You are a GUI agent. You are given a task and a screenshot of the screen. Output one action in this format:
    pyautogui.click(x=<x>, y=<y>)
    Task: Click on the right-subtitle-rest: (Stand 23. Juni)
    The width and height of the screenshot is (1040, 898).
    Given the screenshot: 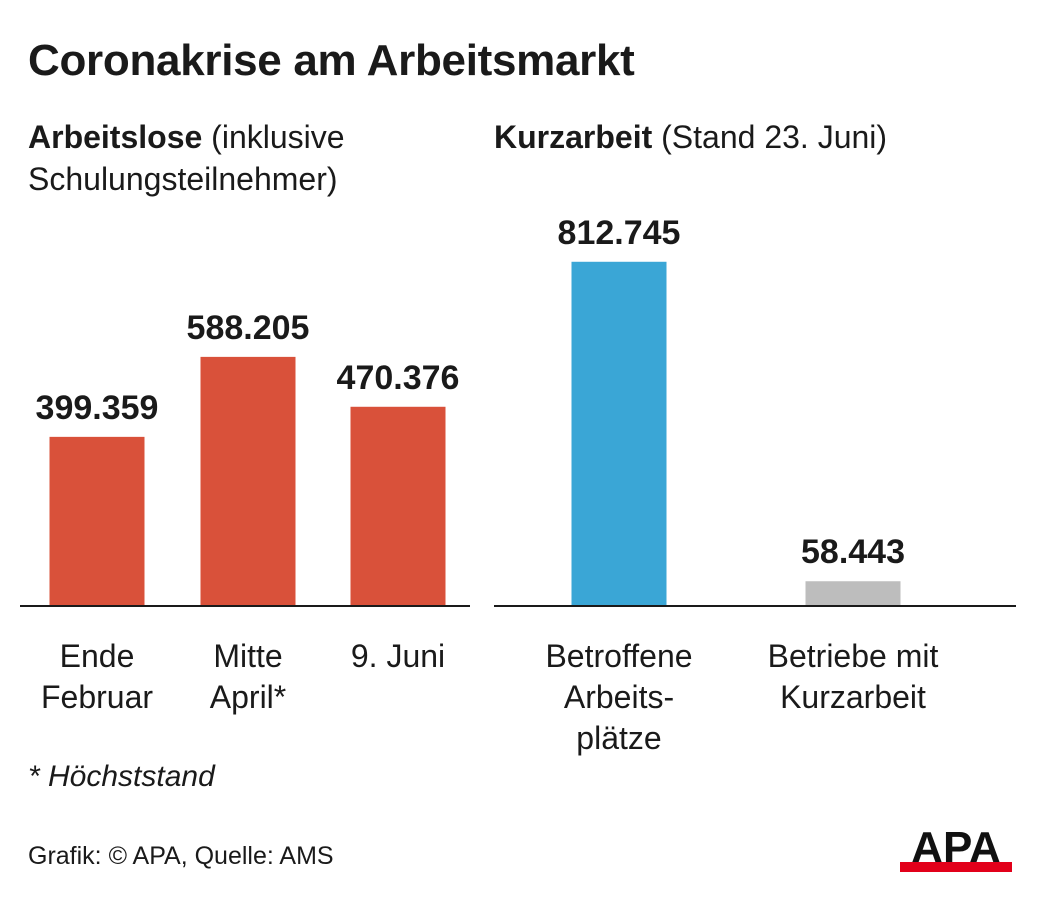 What is the action you would take?
    pyautogui.click(x=770, y=137)
    